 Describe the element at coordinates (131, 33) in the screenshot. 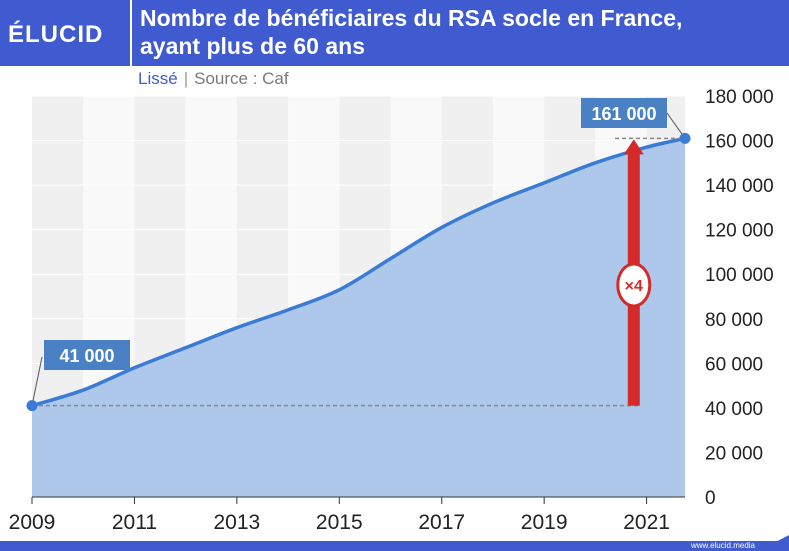

I see `header-divider` at that location.